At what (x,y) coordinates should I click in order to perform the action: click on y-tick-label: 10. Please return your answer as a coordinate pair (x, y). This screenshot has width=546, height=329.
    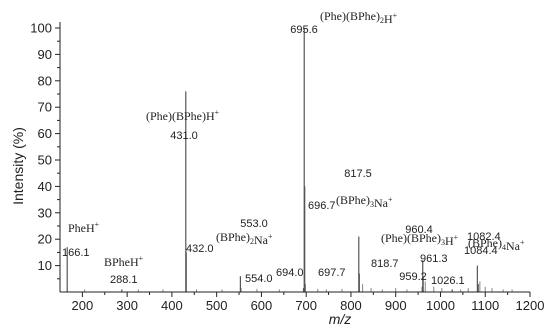
    Looking at the image, I should click on (45, 265).